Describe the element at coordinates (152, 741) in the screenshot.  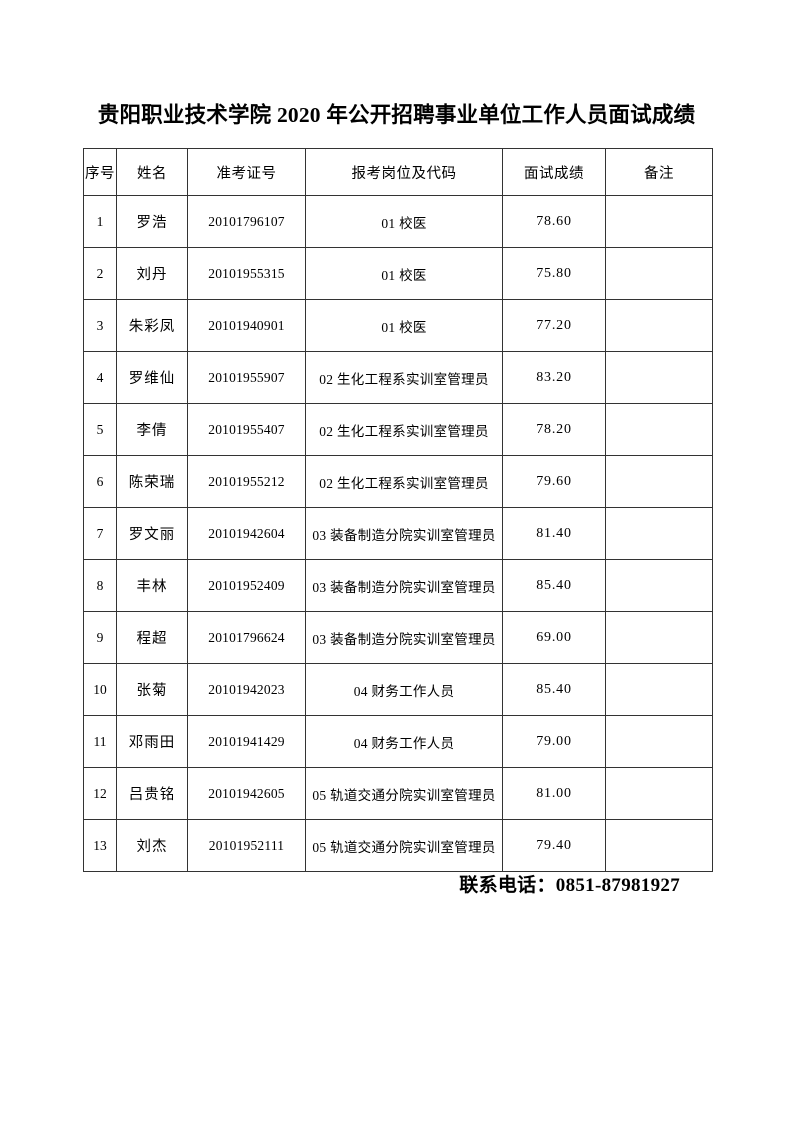
I see `cell-name: 邓雨田` at that location.